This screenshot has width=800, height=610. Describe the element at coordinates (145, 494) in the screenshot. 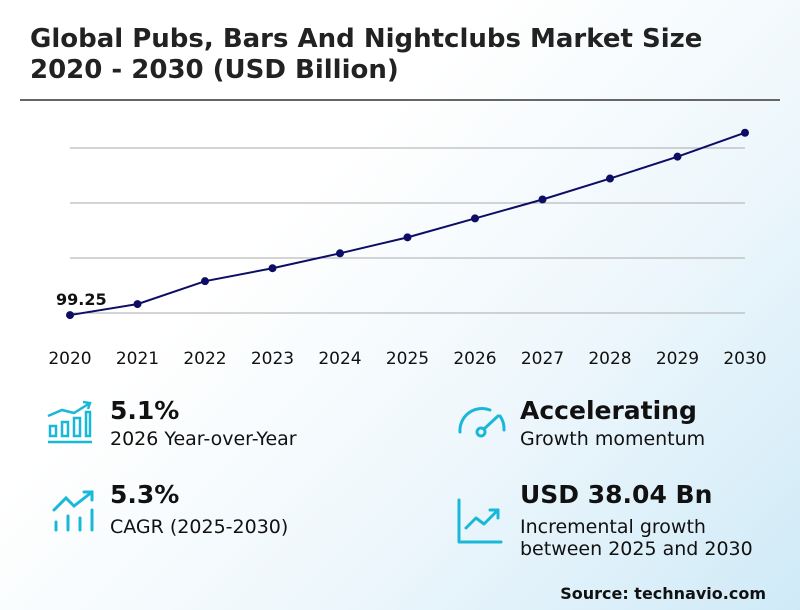

I see `stat-value: 5.3%` at that location.